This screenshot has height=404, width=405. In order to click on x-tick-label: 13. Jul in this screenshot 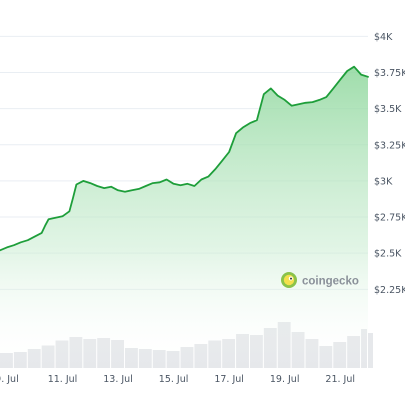, I will do `click(118, 379)`.